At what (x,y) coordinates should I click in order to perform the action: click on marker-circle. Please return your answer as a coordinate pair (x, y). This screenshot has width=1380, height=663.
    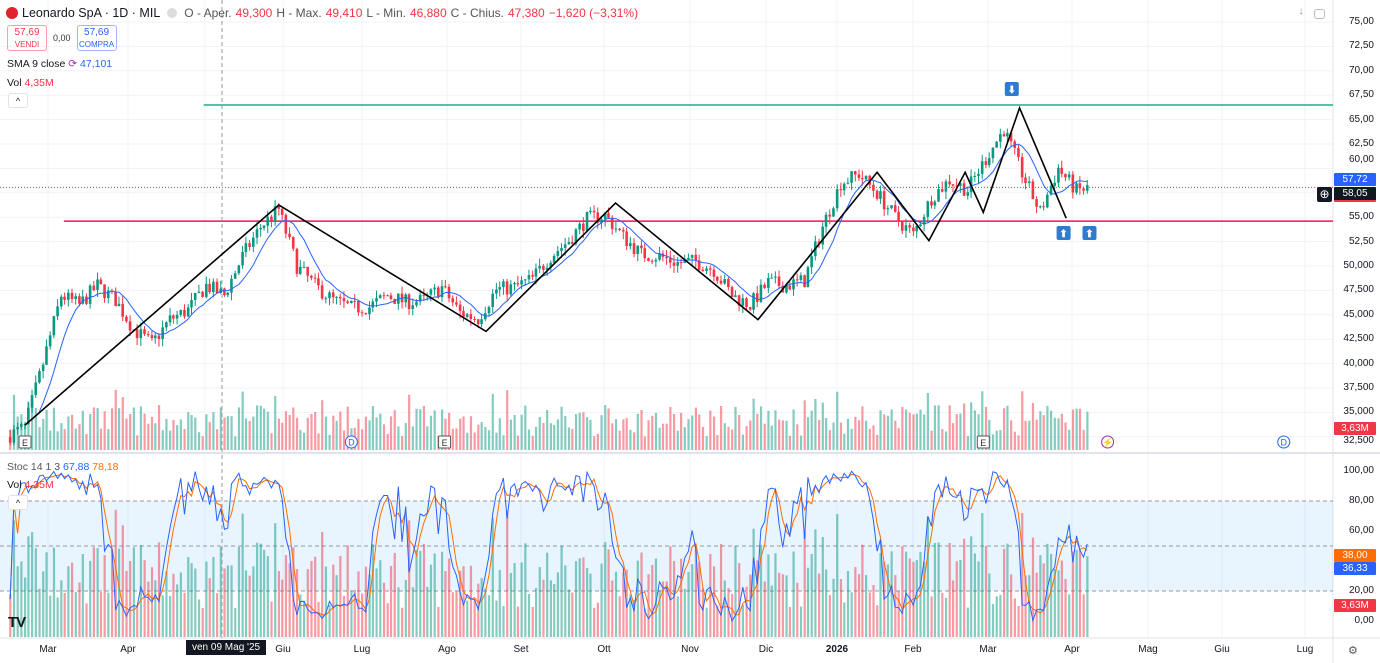
    Looking at the image, I should click on (1108, 442).